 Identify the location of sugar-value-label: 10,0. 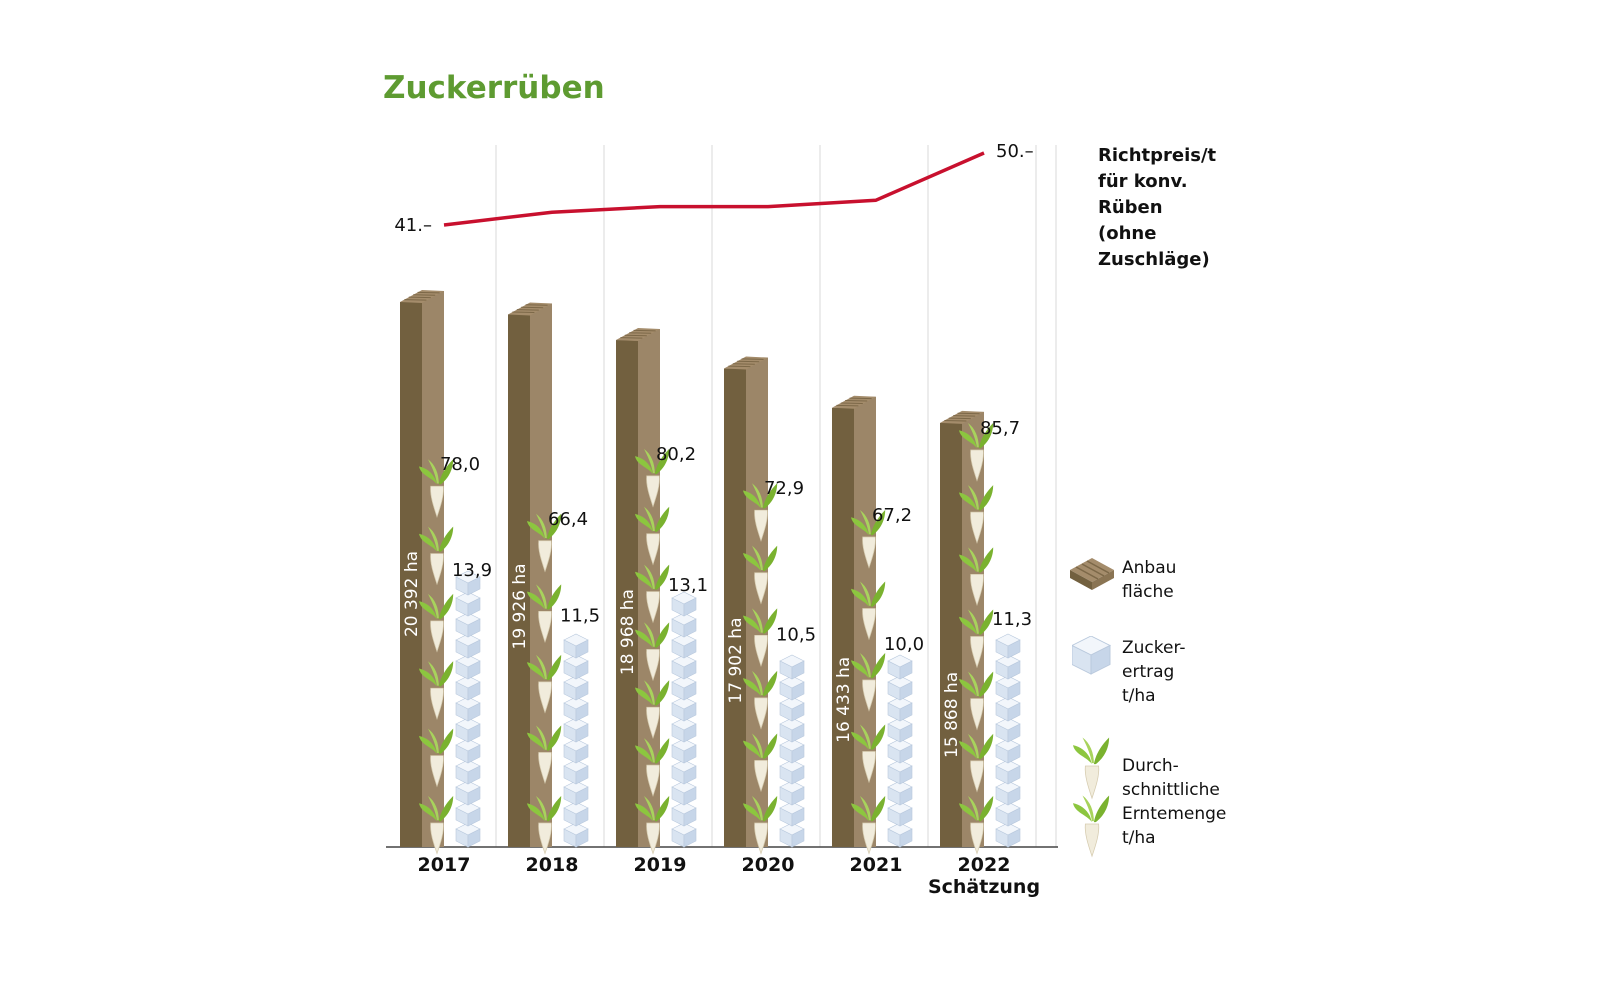
(904, 644).